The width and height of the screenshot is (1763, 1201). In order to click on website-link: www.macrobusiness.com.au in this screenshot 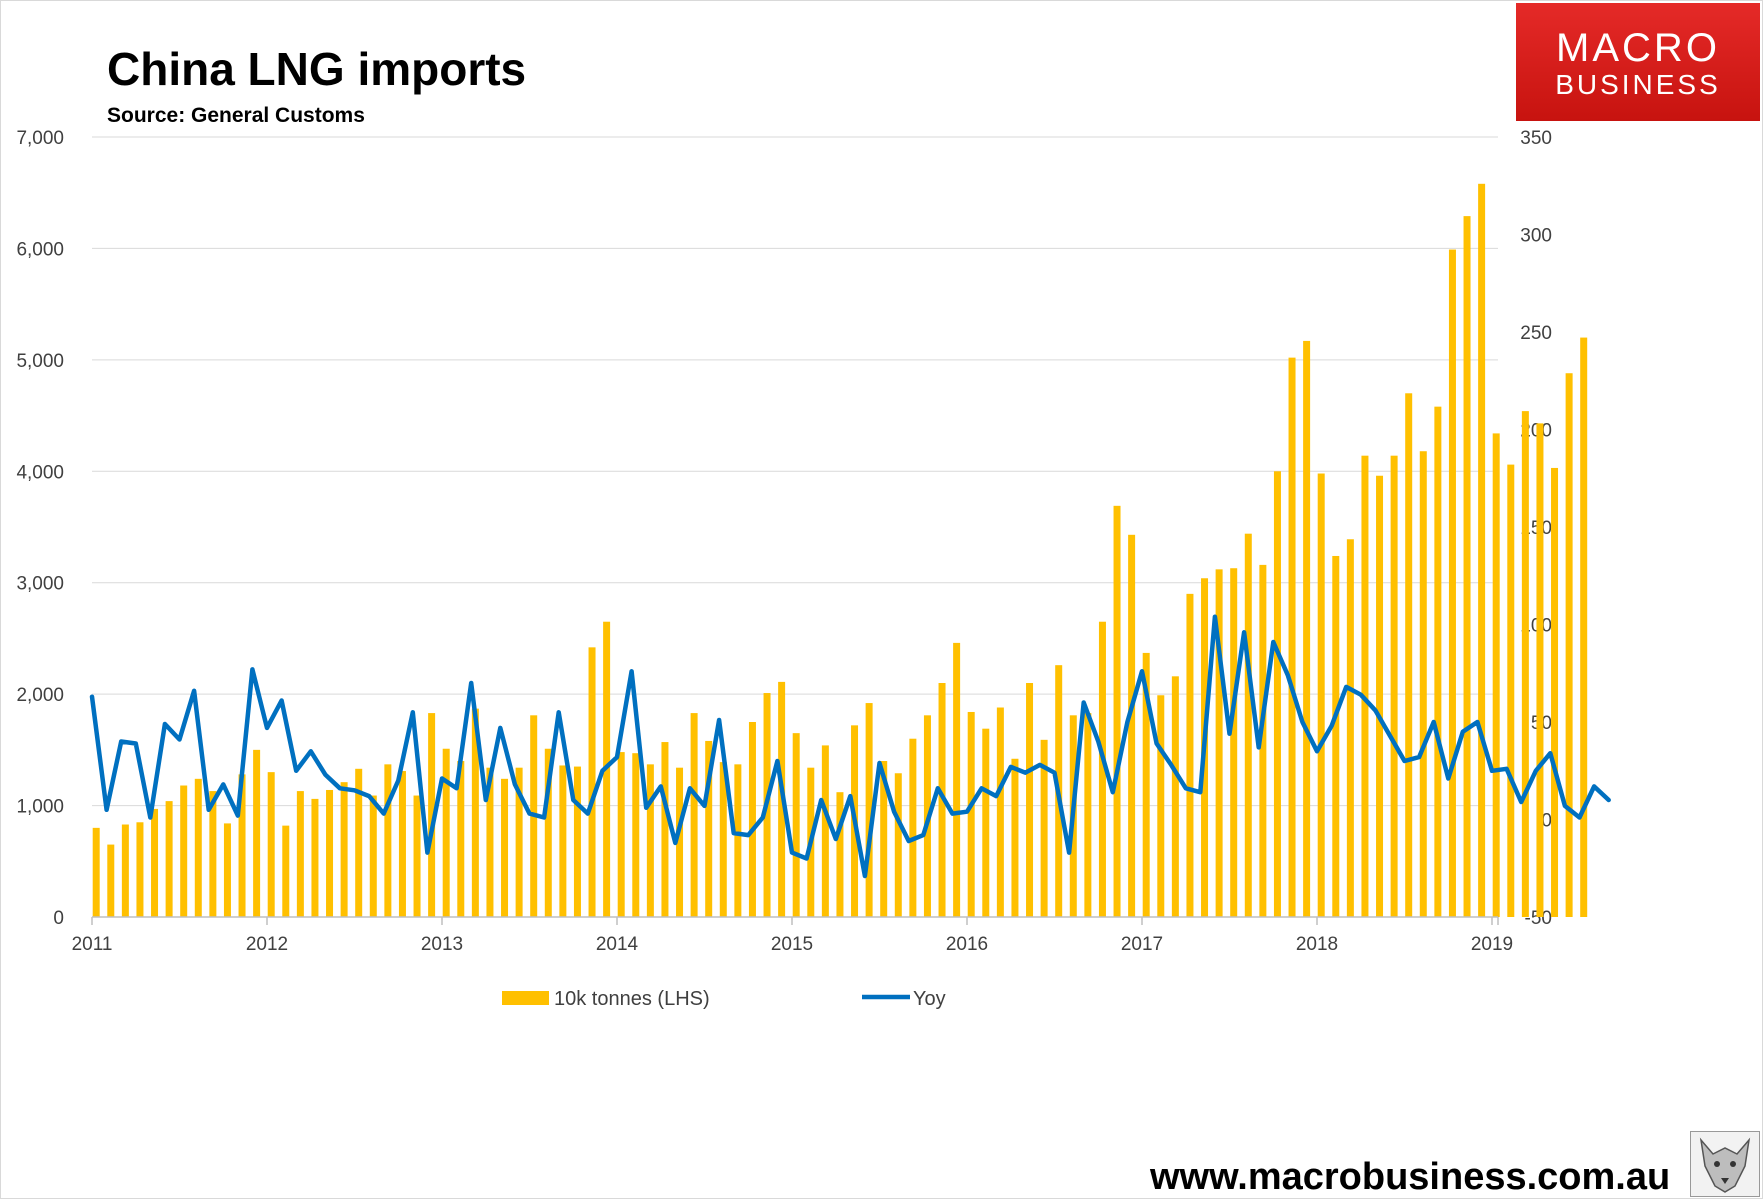, I will do `click(1410, 1177)`.